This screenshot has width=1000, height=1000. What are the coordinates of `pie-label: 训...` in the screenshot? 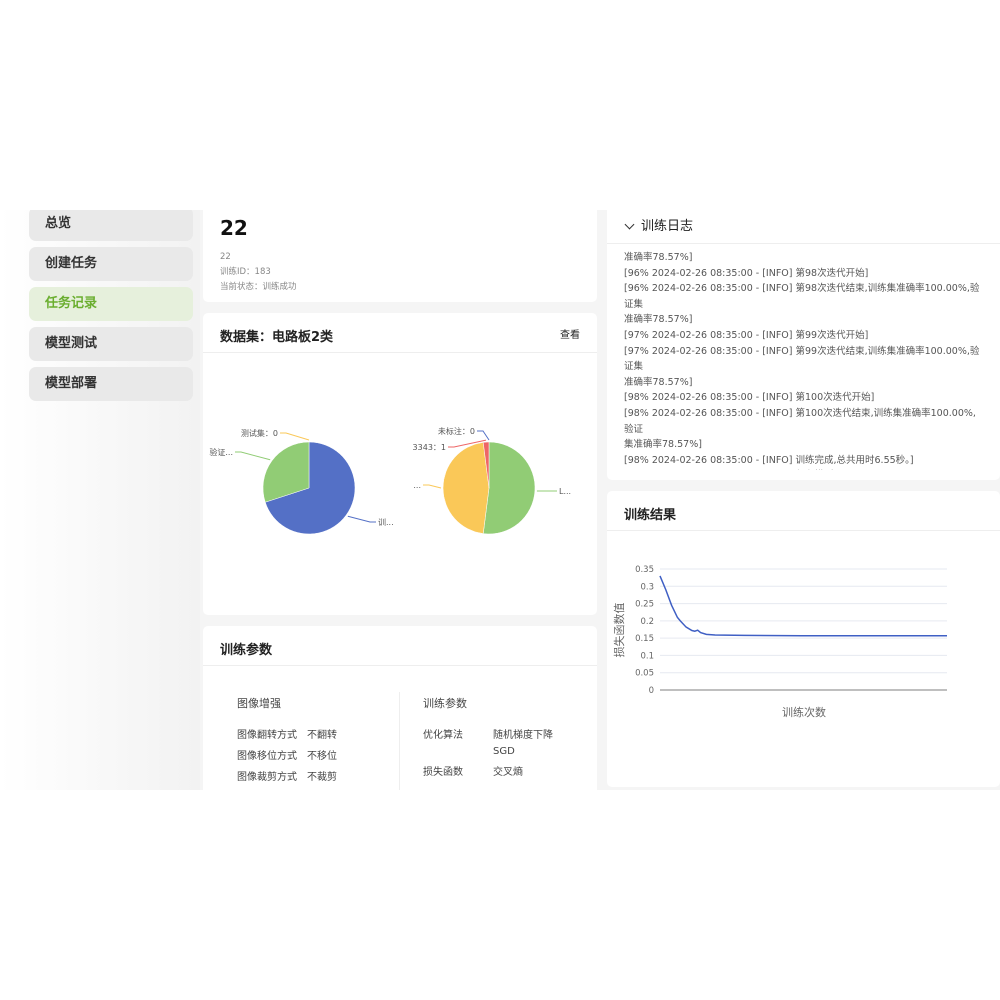 It's located at (386, 522).